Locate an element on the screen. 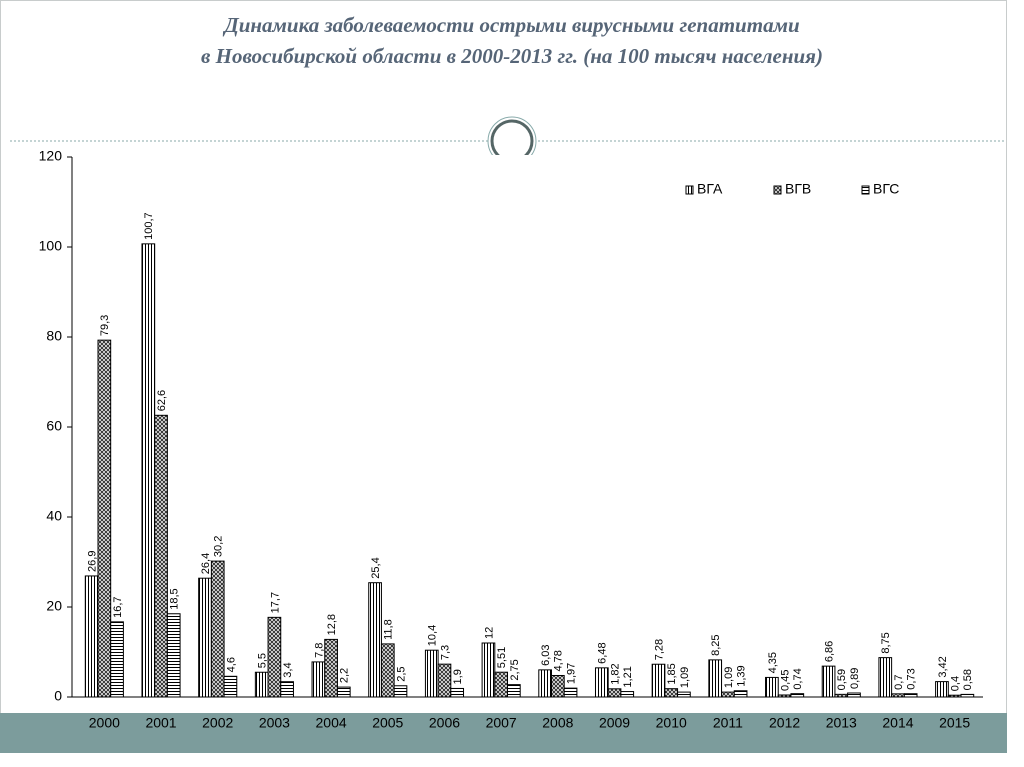 Image resolution: width=1024 pixels, height=767 pixels. x-tick-label: 2002 is located at coordinates (217, 723).